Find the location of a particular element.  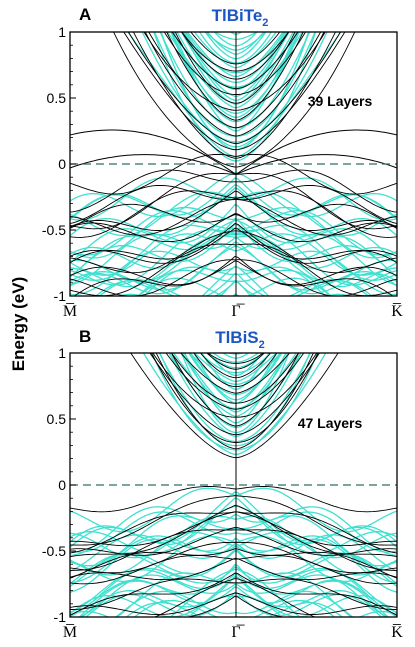

layers-annotation: 47 Layers is located at coordinates (330, 423).